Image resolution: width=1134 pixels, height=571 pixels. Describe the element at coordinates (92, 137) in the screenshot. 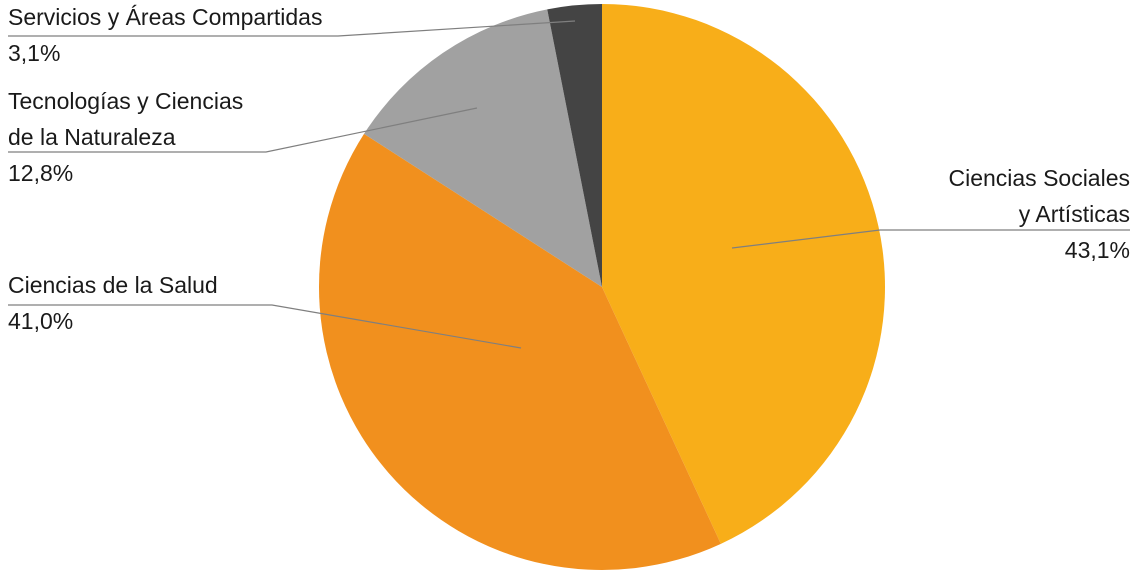

I see `slice-name-label: de la Naturaleza` at that location.